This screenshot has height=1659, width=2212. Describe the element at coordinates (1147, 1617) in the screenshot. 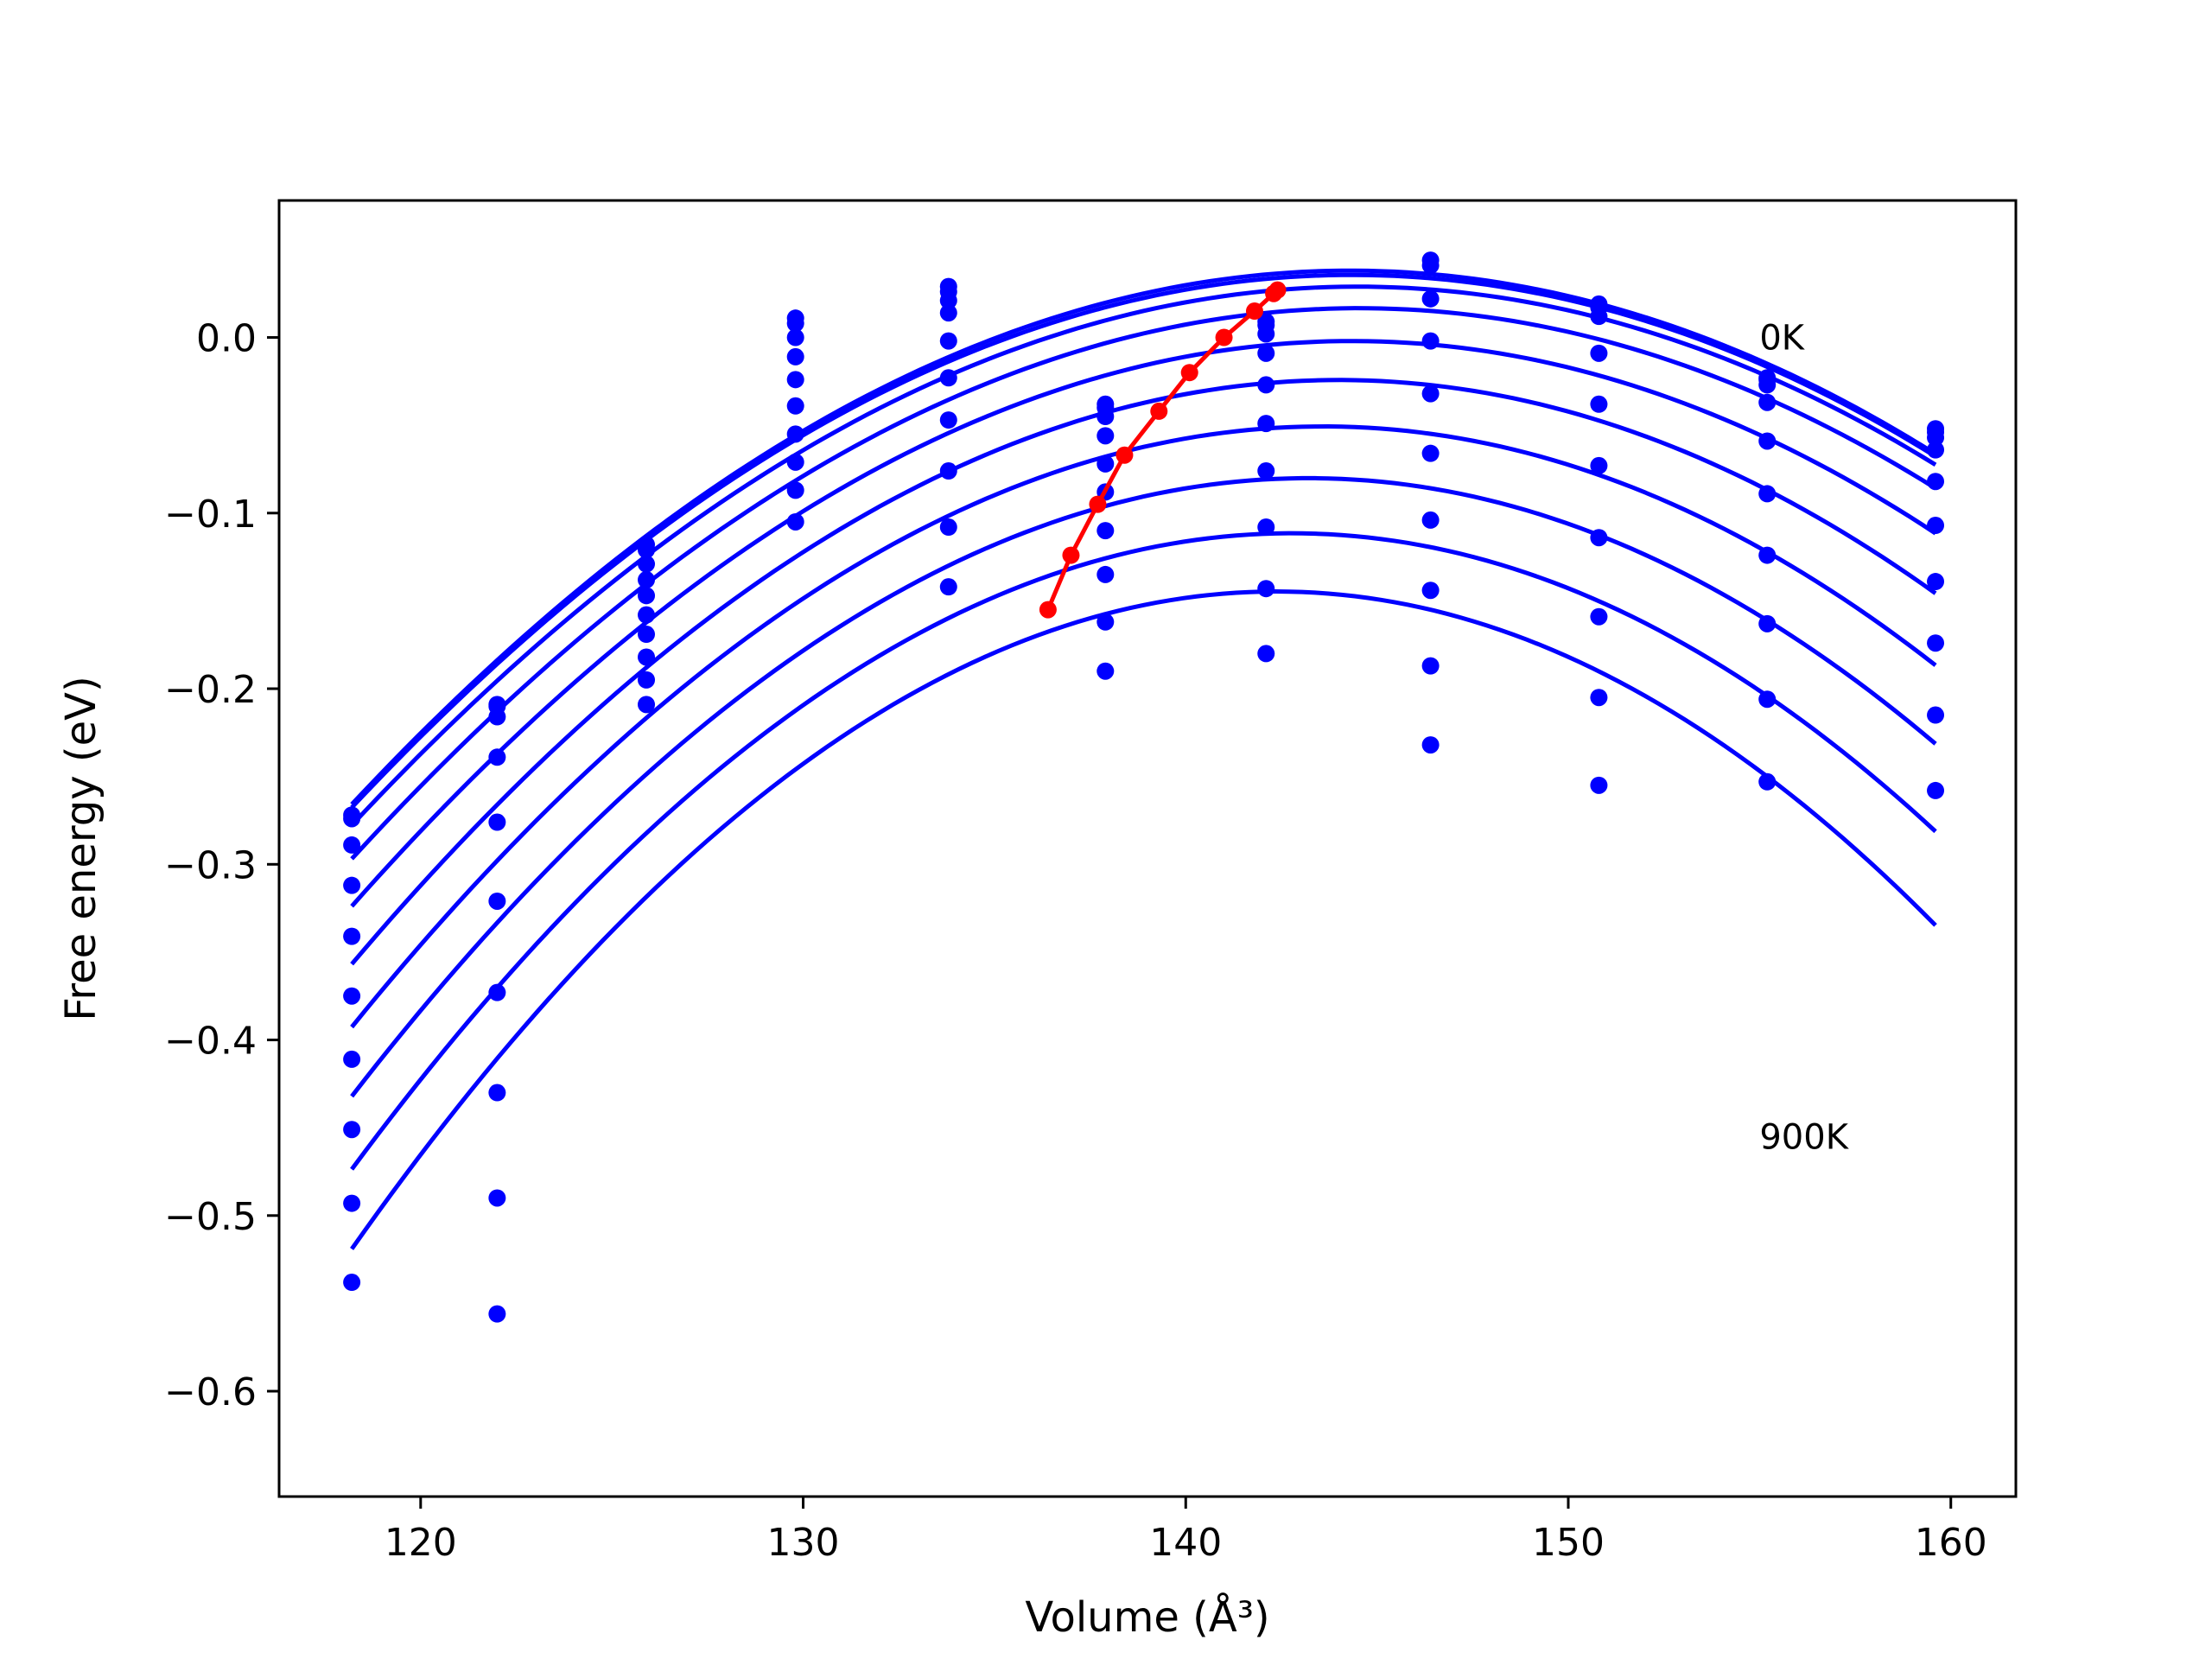

I see `x-axis-label: Volume (Å³)` at that location.